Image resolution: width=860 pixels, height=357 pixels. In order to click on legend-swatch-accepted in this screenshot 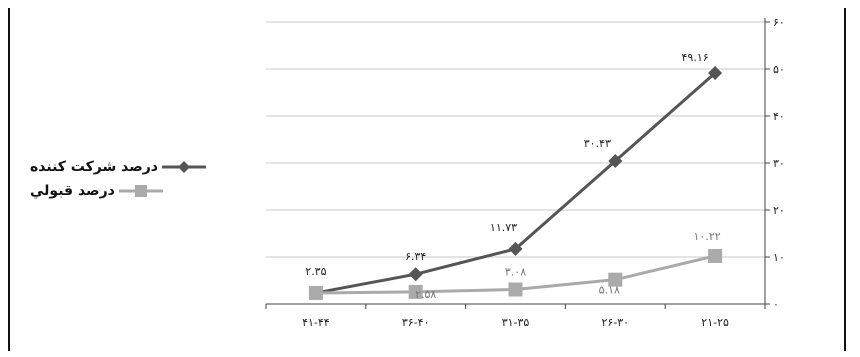, I will do `click(140, 191)`.